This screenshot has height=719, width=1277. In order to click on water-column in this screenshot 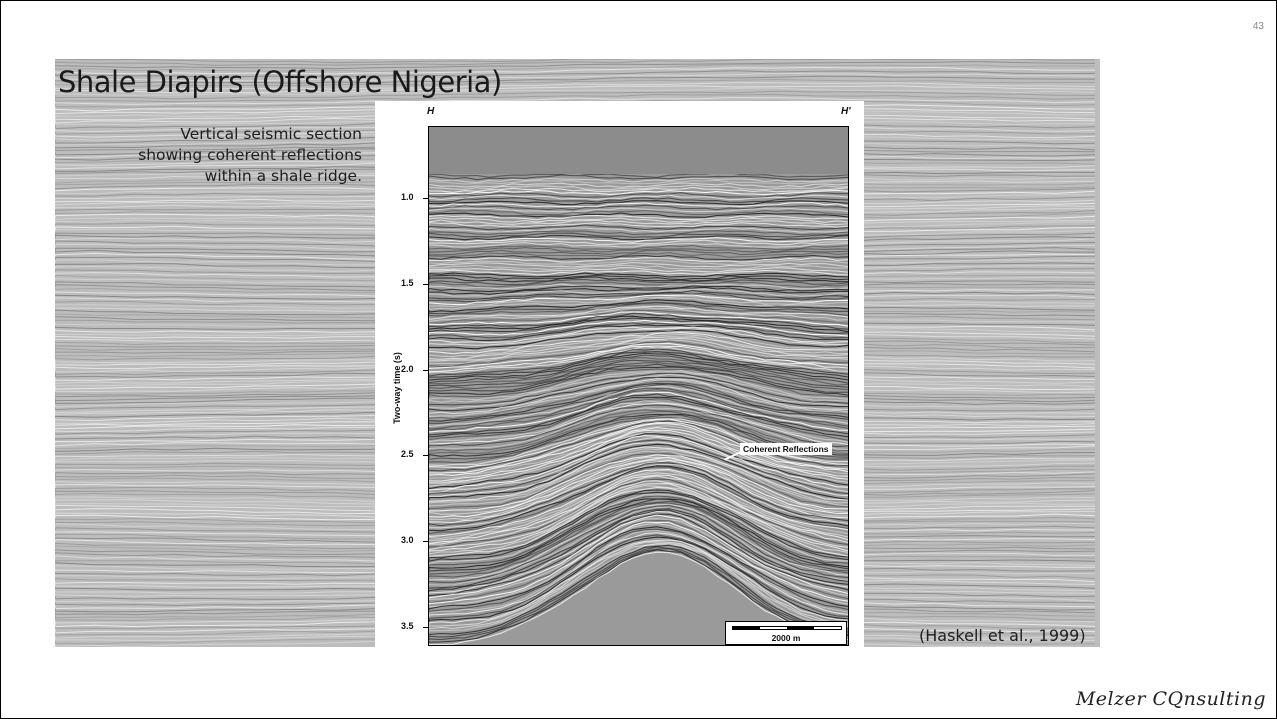, I will do `click(638, 150)`.